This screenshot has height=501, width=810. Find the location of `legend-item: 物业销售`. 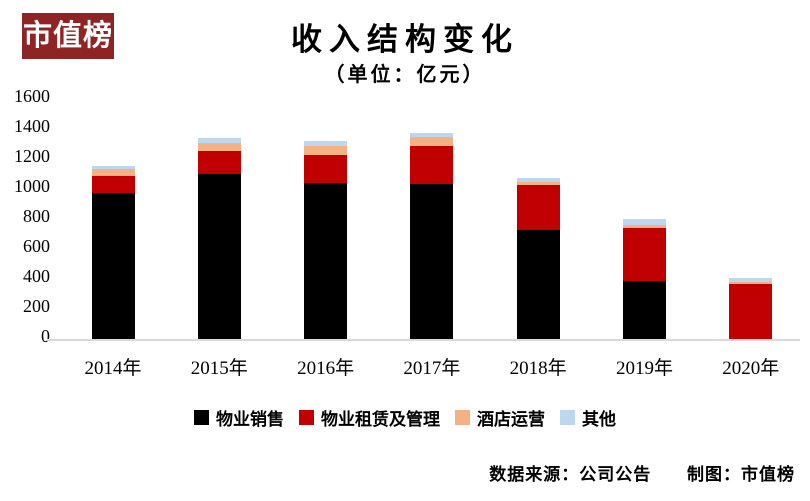

legend-item: 物业销售 is located at coordinates (239, 417).